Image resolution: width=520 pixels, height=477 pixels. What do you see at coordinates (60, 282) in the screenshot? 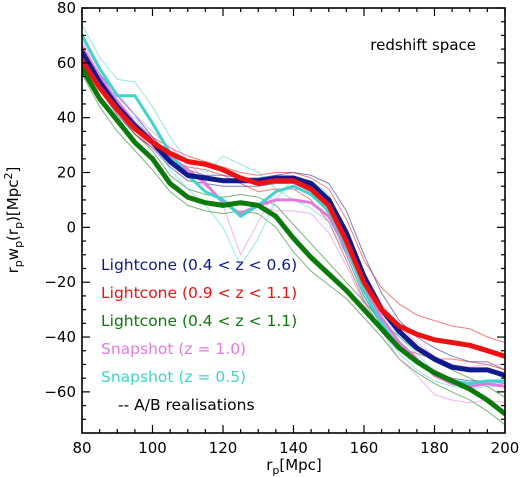
I see `y-tick-label: −20` at bounding box center [60, 282].